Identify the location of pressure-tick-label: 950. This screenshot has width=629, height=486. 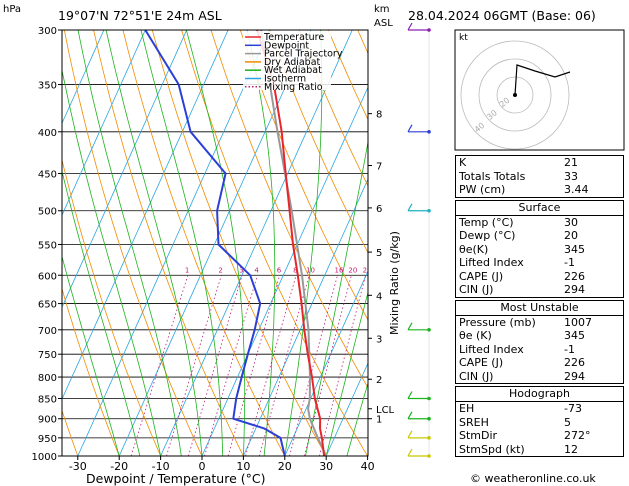
(47, 439).